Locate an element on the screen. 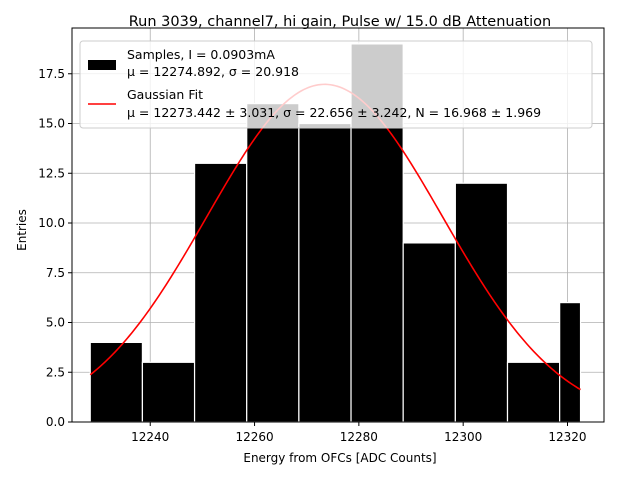  legend-box is located at coordinates (336, 84).